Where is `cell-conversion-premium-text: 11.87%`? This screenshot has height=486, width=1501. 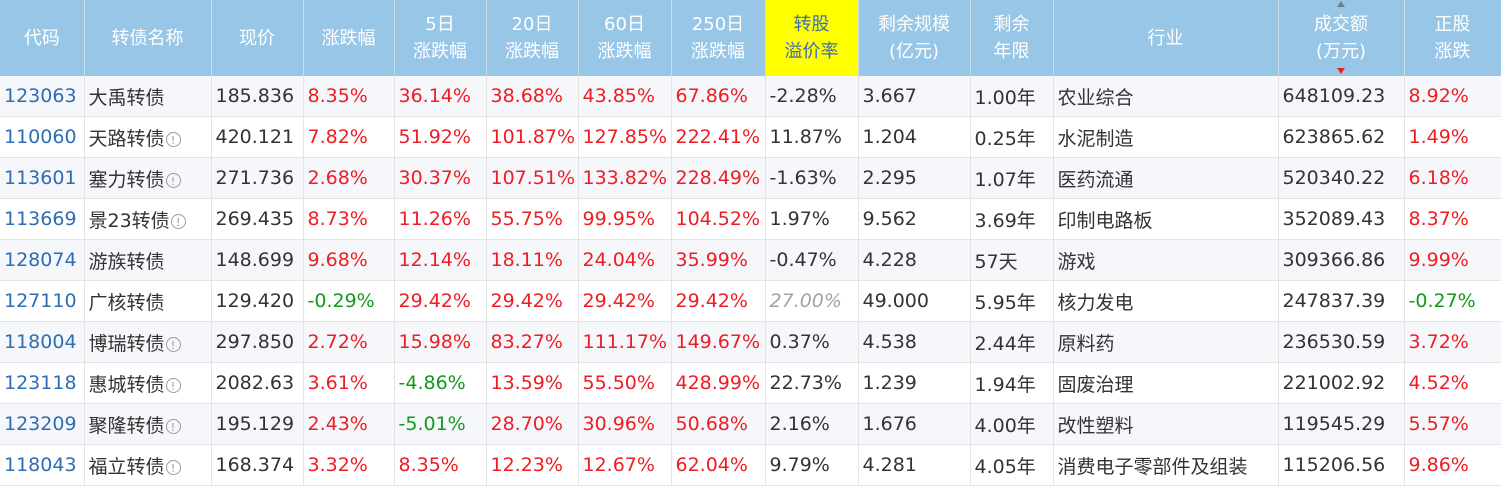
cell-conversion-premium-text: 11.87% is located at coordinates (805, 137).